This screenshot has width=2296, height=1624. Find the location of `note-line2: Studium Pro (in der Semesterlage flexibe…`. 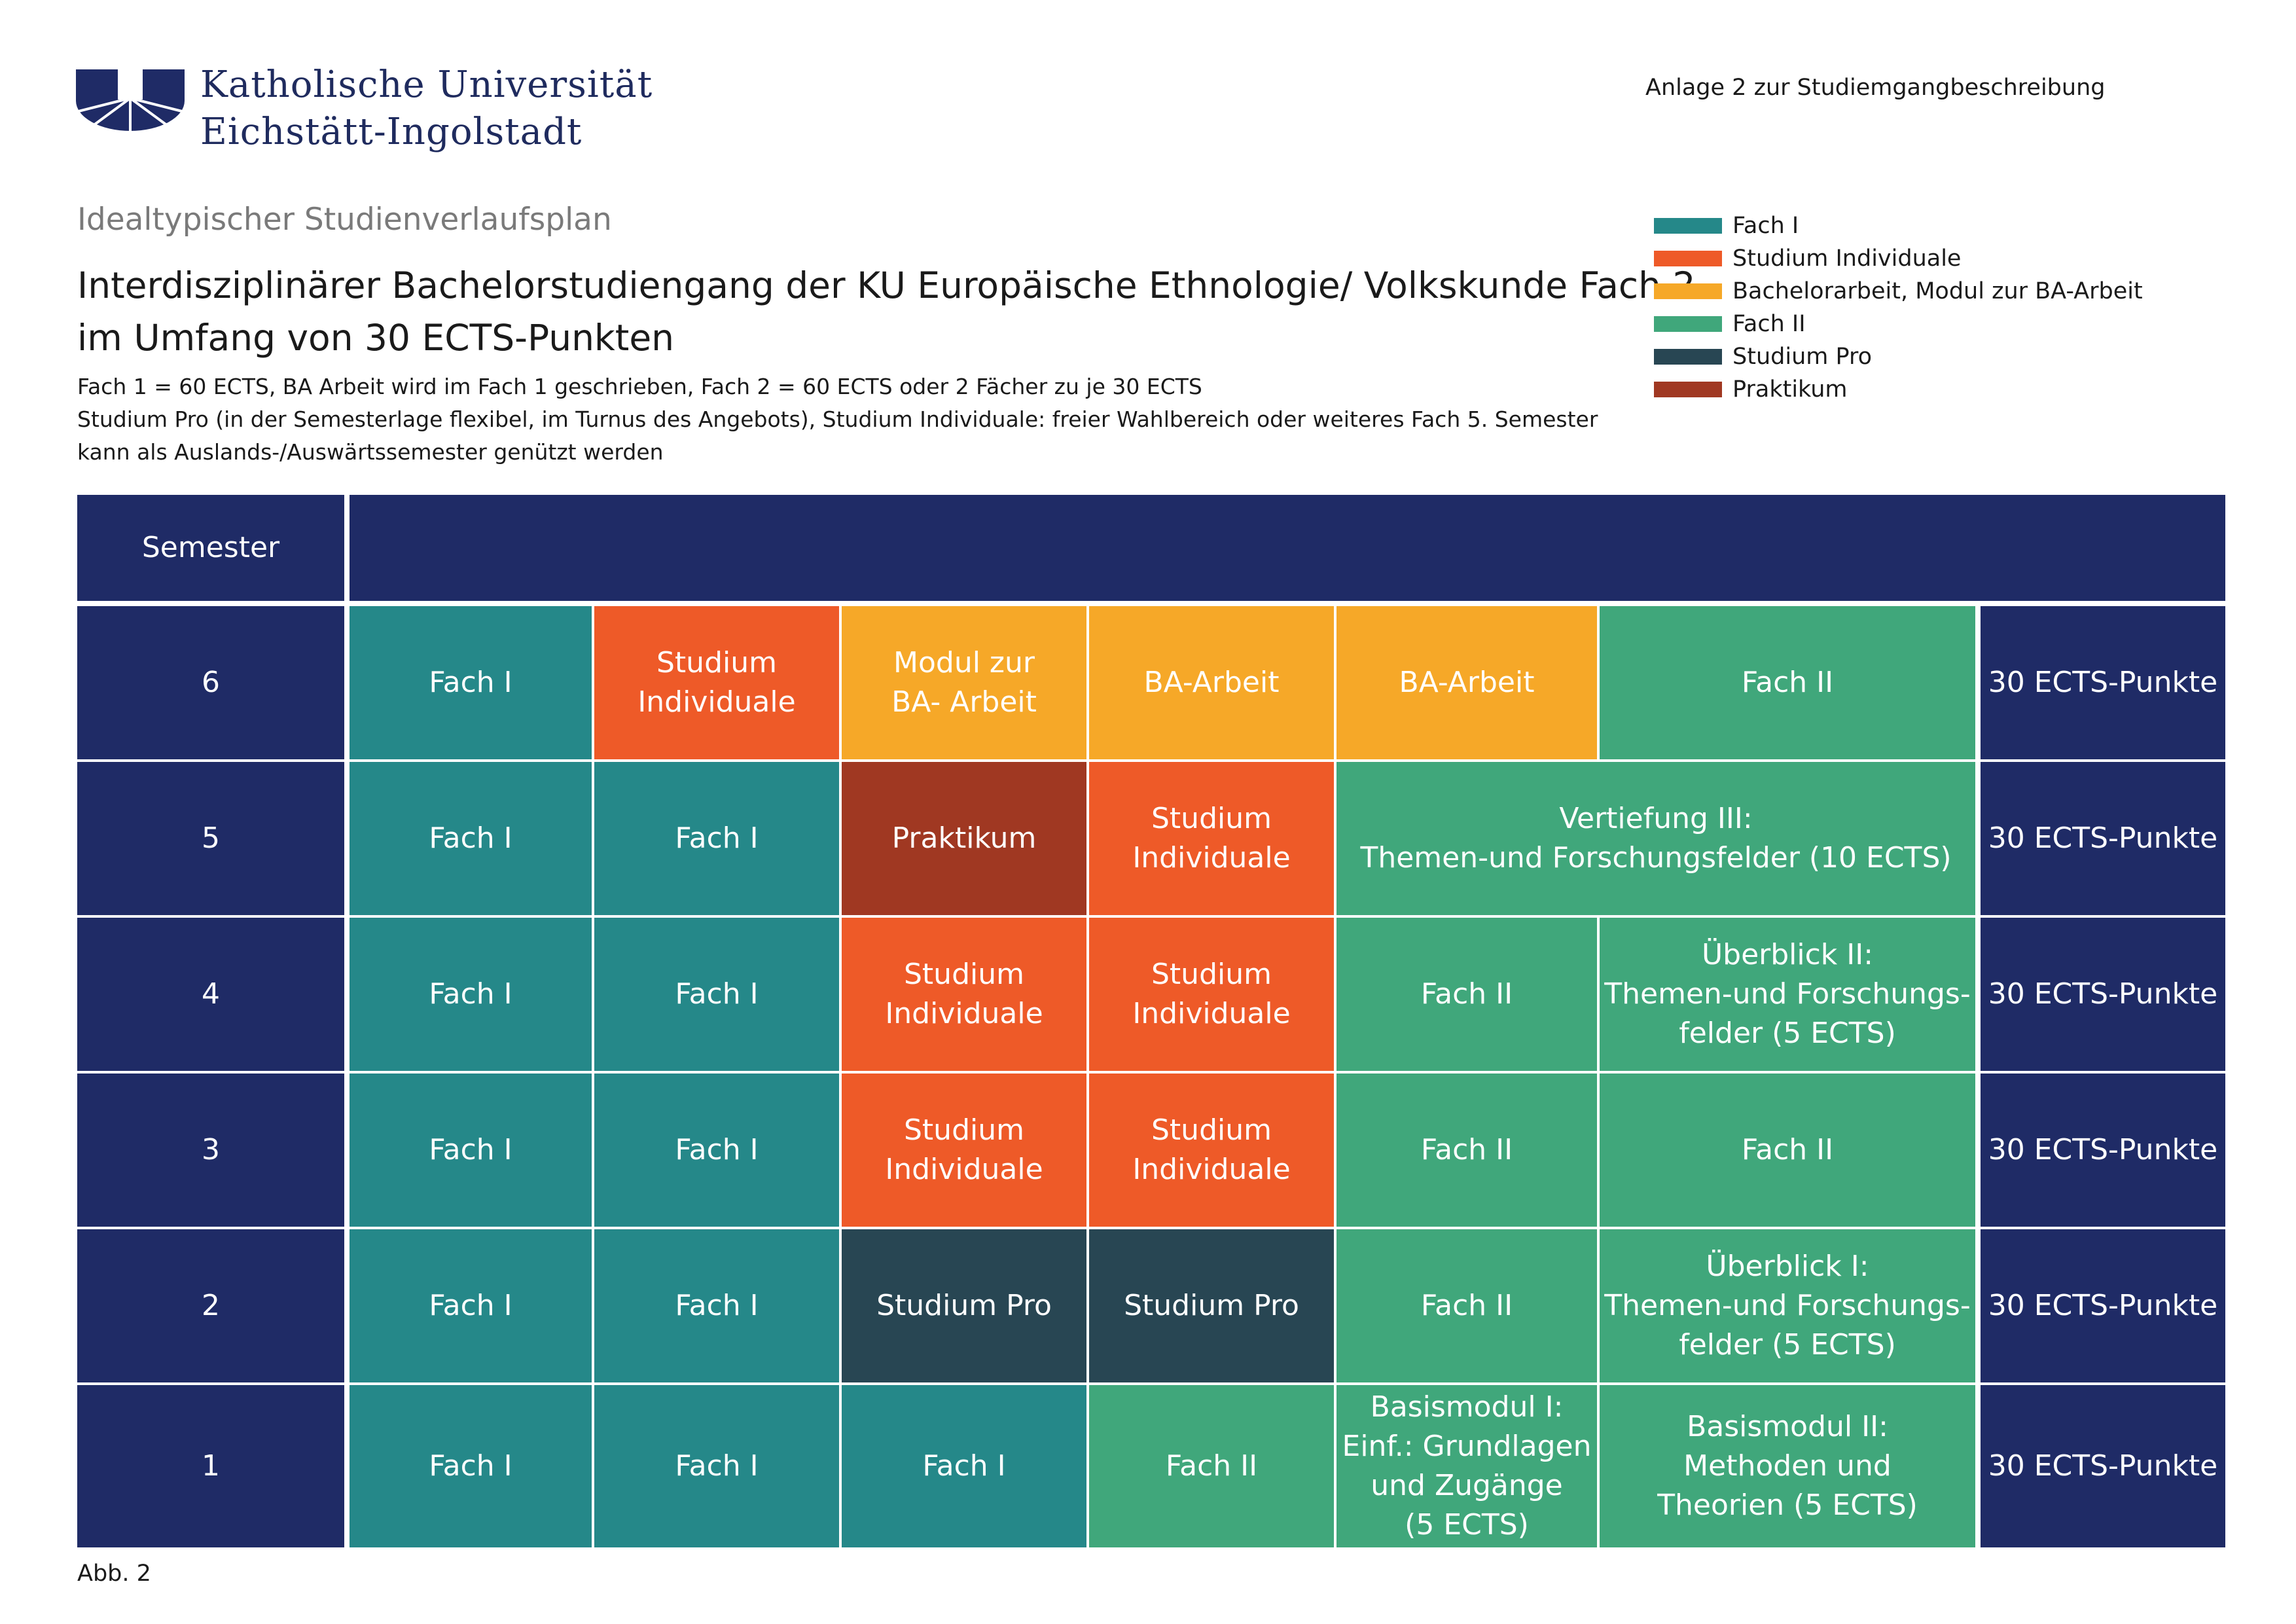

note-line2: Studium Pro (in der Semesterlage flexibe… is located at coordinates (837, 419).